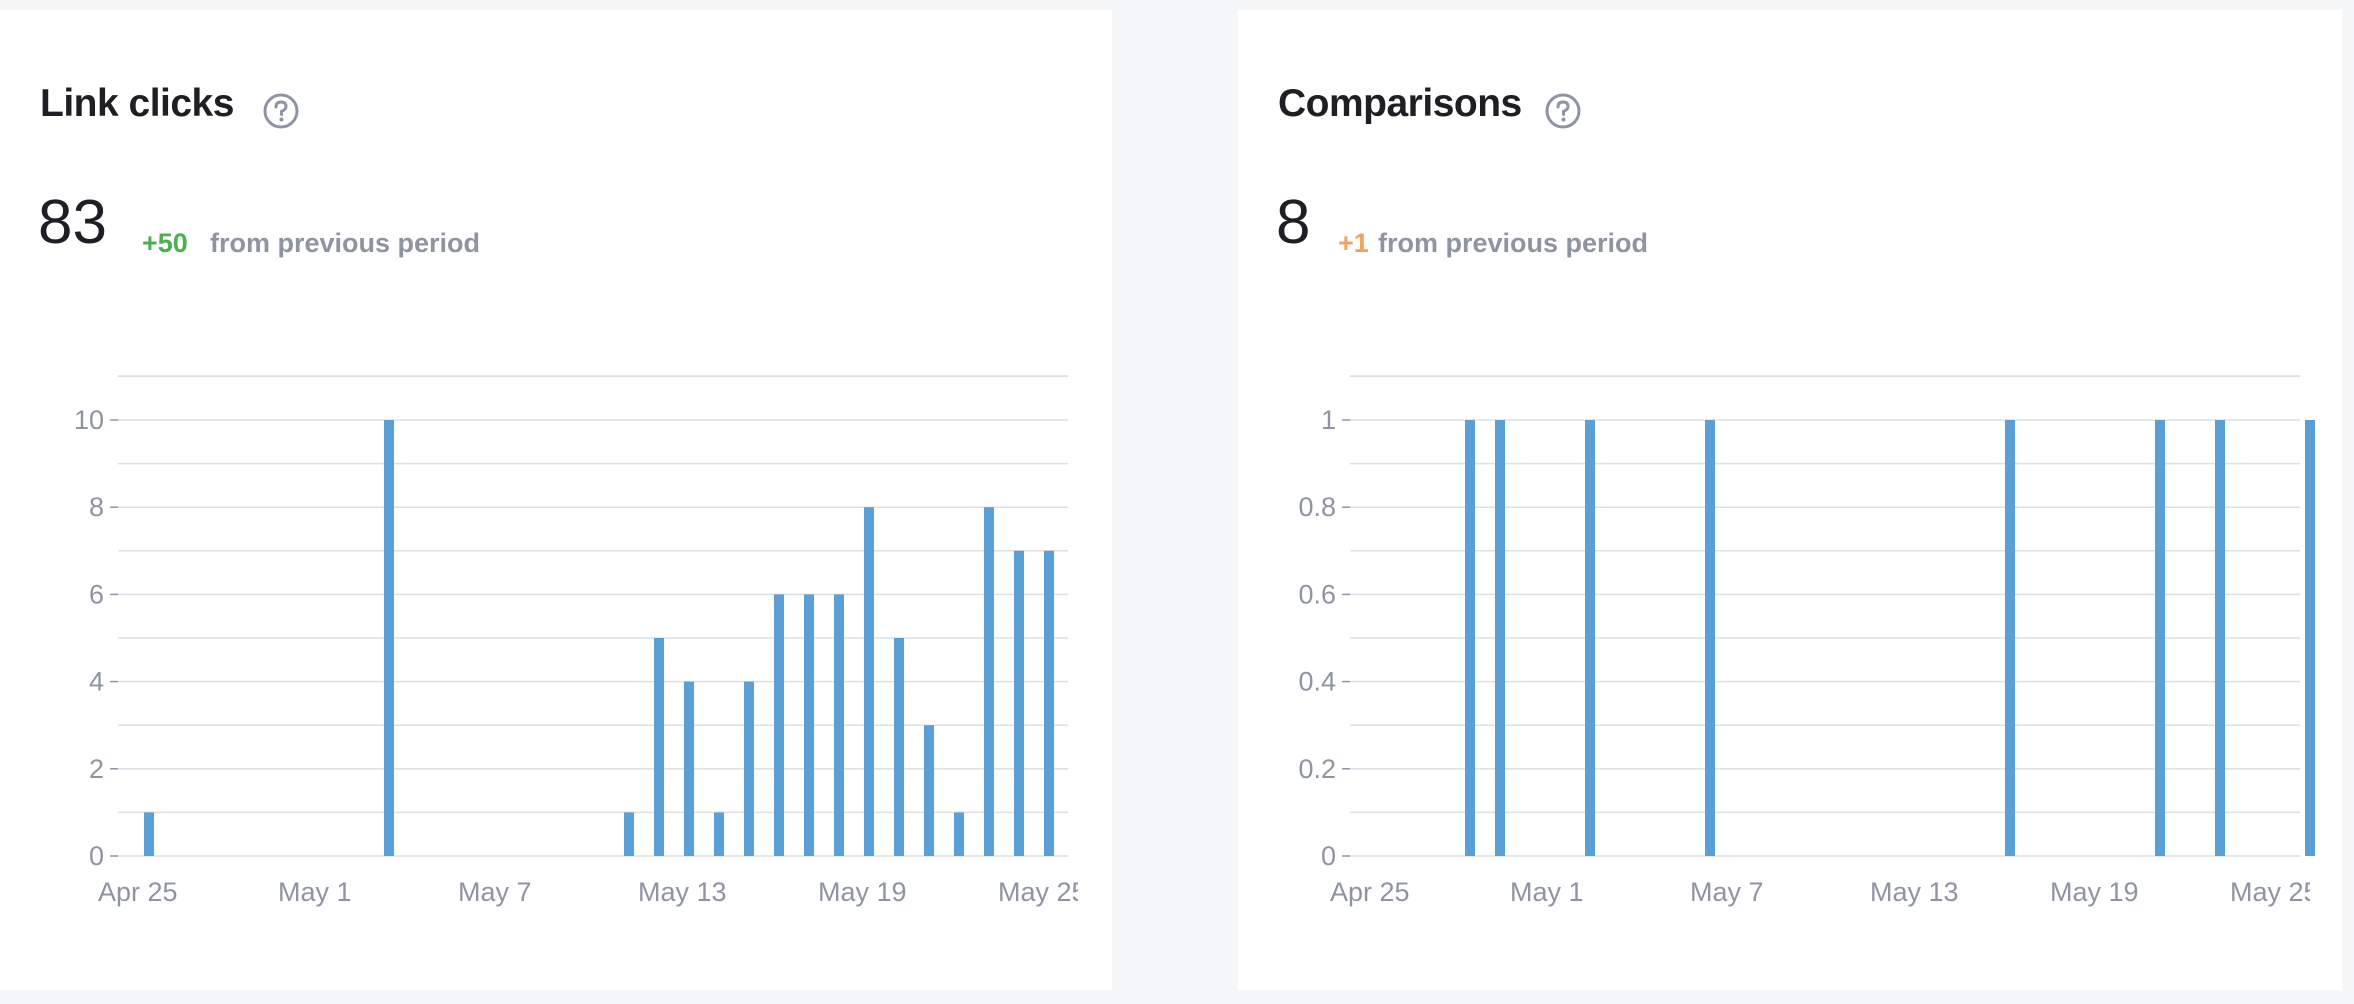  I want to click on y-tick-label: 4, so click(96, 682).